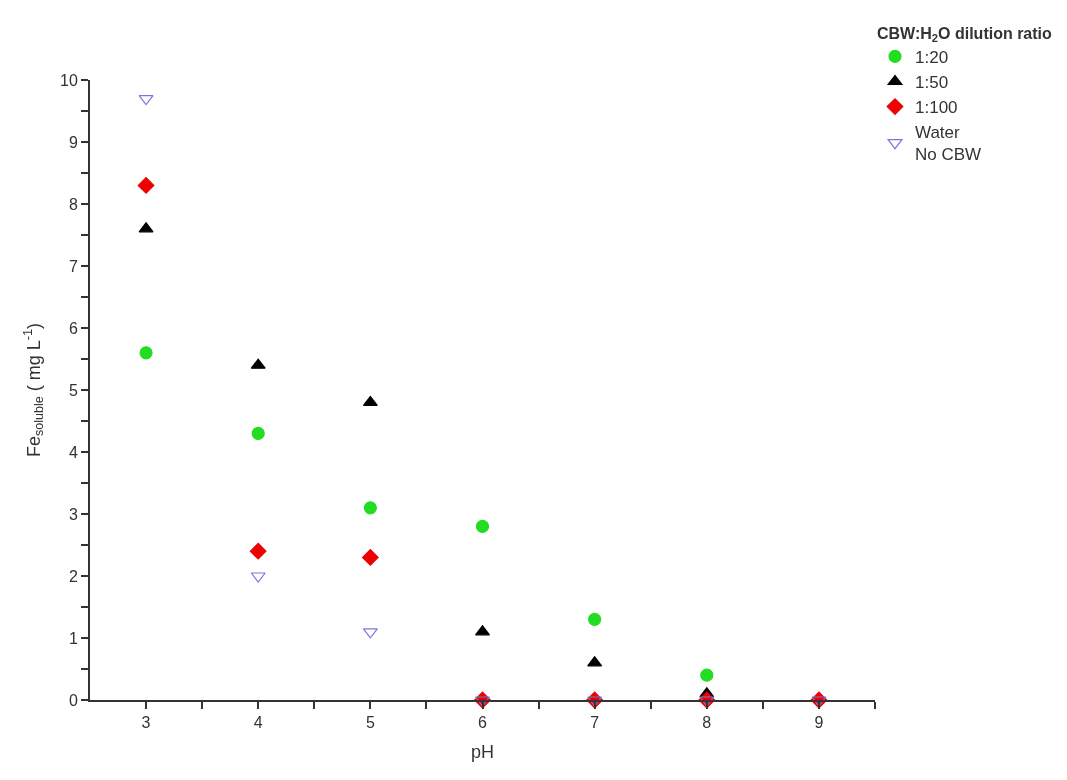 The width and height of the screenshot is (1067, 780). What do you see at coordinates (936, 108) in the screenshot?
I see `legend-label: 1:100` at bounding box center [936, 108].